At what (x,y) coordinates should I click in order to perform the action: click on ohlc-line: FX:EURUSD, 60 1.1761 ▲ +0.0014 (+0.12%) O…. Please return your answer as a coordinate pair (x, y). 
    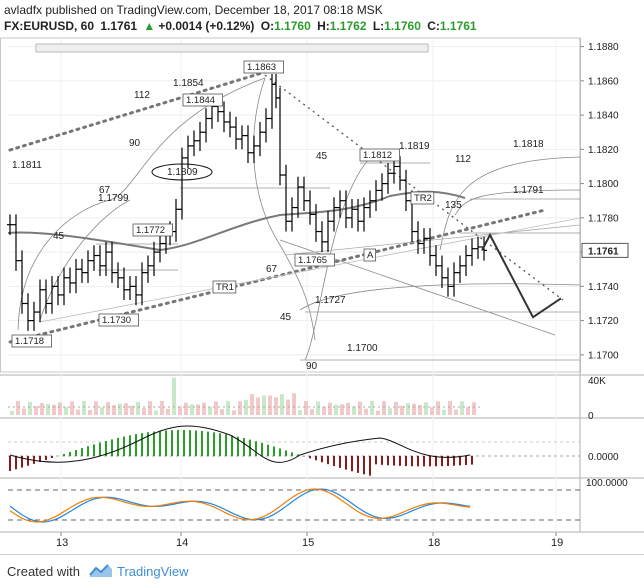
    Looking at the image, I should click on (322, 26).